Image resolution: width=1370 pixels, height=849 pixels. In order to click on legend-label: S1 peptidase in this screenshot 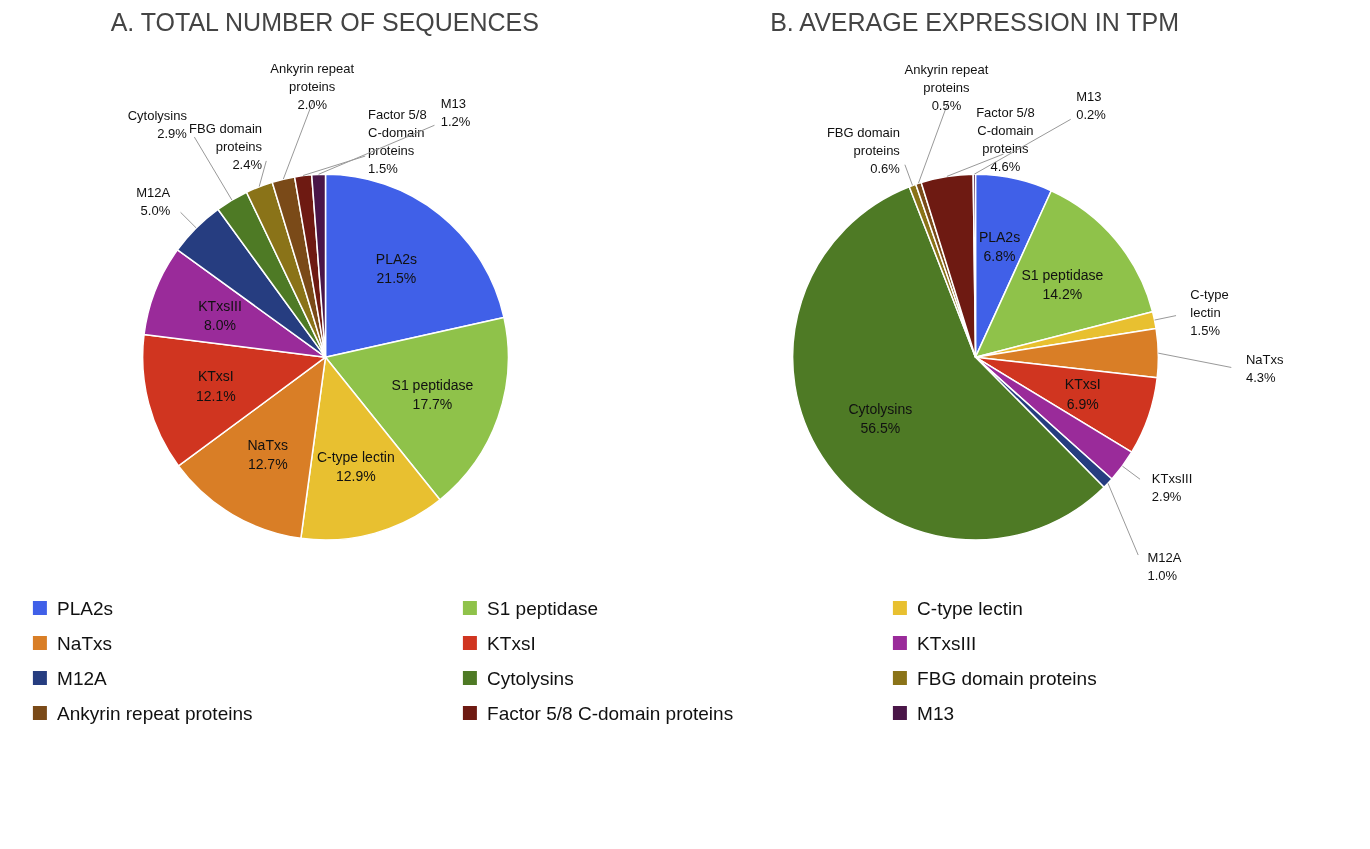, I will do `click(543, 608)`.